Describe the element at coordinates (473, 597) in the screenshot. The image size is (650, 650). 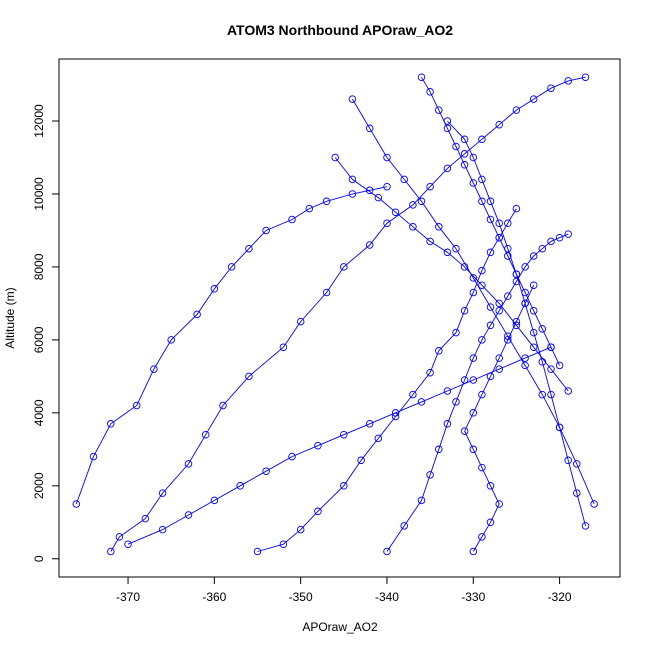
I see `x-tick-label: -330` at that location.